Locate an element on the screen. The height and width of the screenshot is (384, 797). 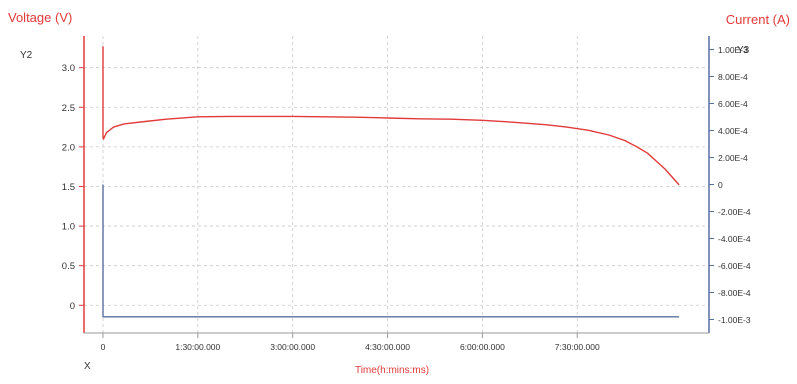
x-tick-label: 3:00:00.000 is located at coordinates (292, 347).